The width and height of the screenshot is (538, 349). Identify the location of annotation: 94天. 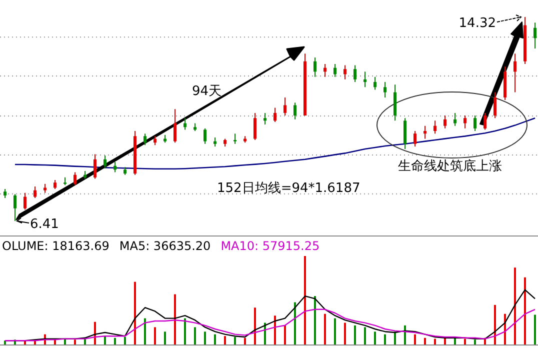
(207, 91).